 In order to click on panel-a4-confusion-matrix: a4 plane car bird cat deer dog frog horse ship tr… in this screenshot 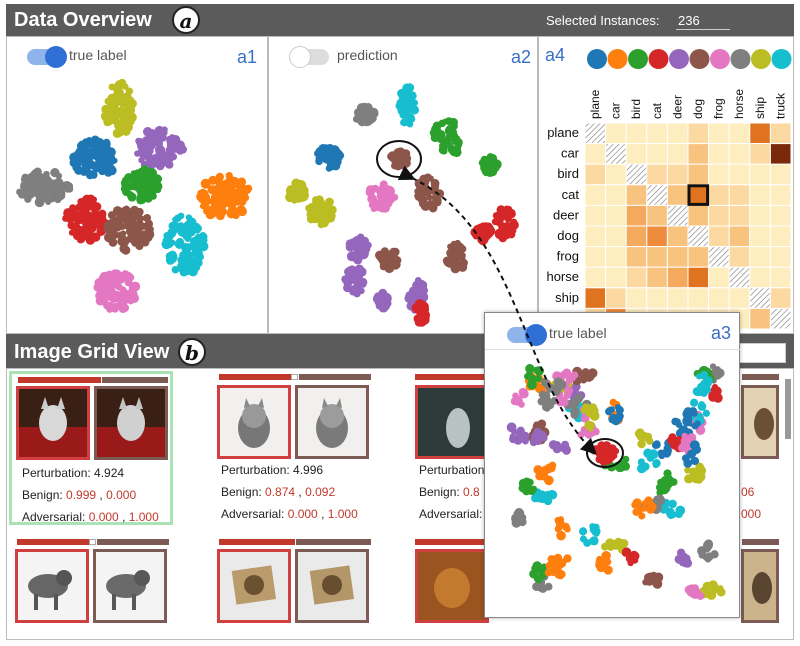, I will do `click(666, 185)`.